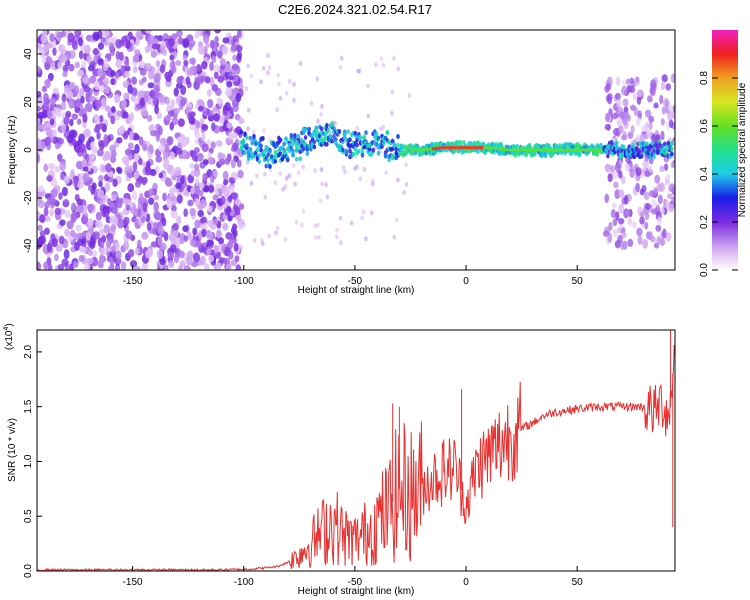  What do you see at coordinates (704, 270) in the screenshot?
I see `colorbar-tick-label: 0.0` at bounding box center [704, 270].